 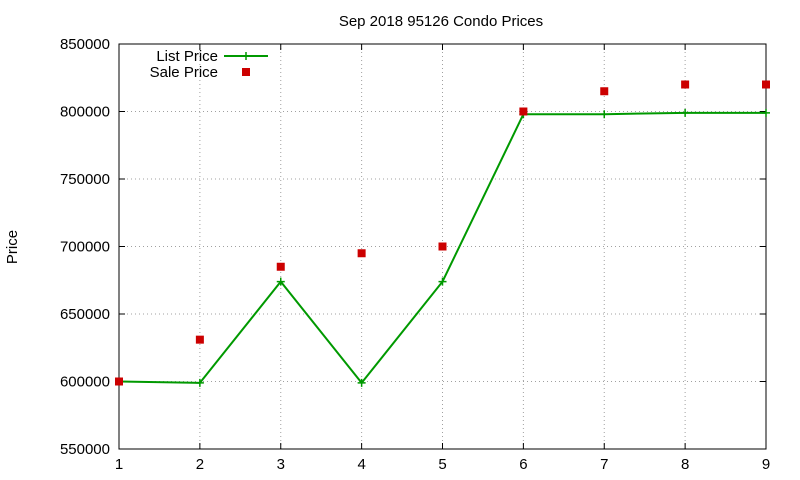 I want to click on x-tick-label: 8, so click(x=685, y=464).